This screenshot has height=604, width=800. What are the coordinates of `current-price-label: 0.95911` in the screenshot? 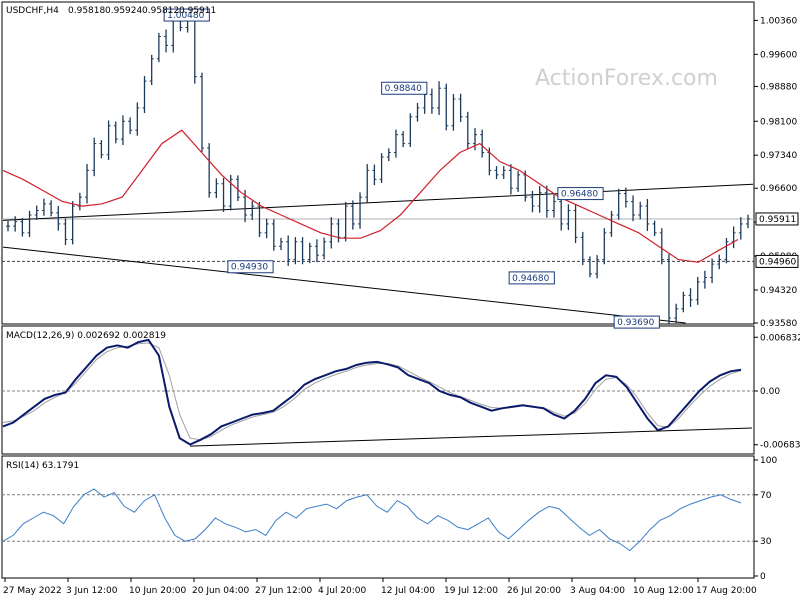 It's located at (777, 220).